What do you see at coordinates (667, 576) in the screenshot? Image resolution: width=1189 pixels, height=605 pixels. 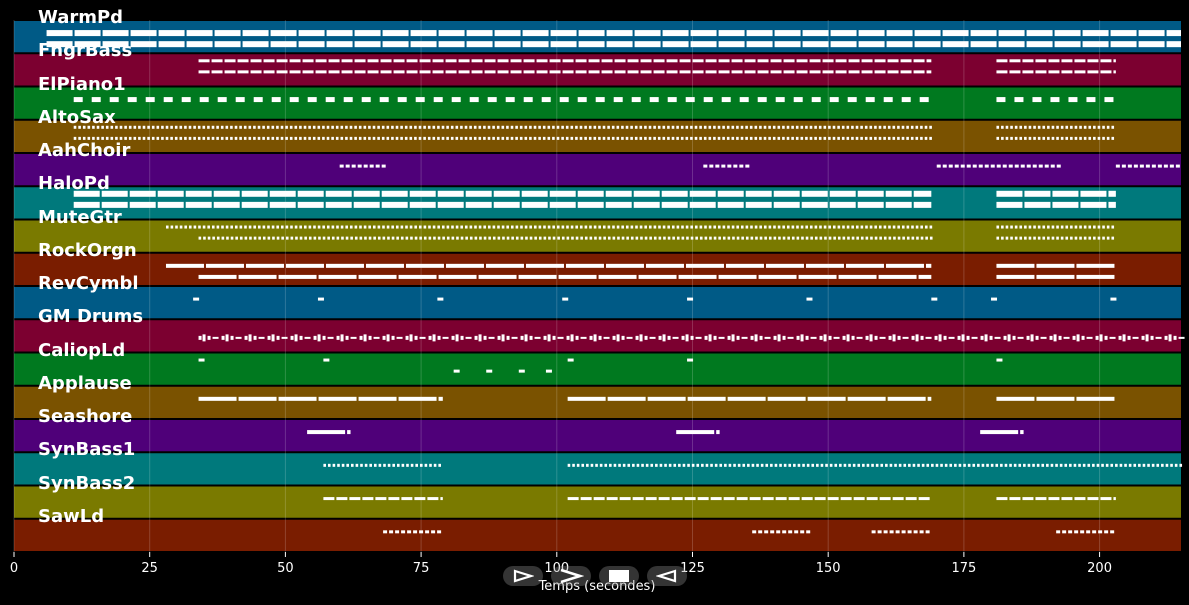 I see `back-button` at bounding box center [667, 576].